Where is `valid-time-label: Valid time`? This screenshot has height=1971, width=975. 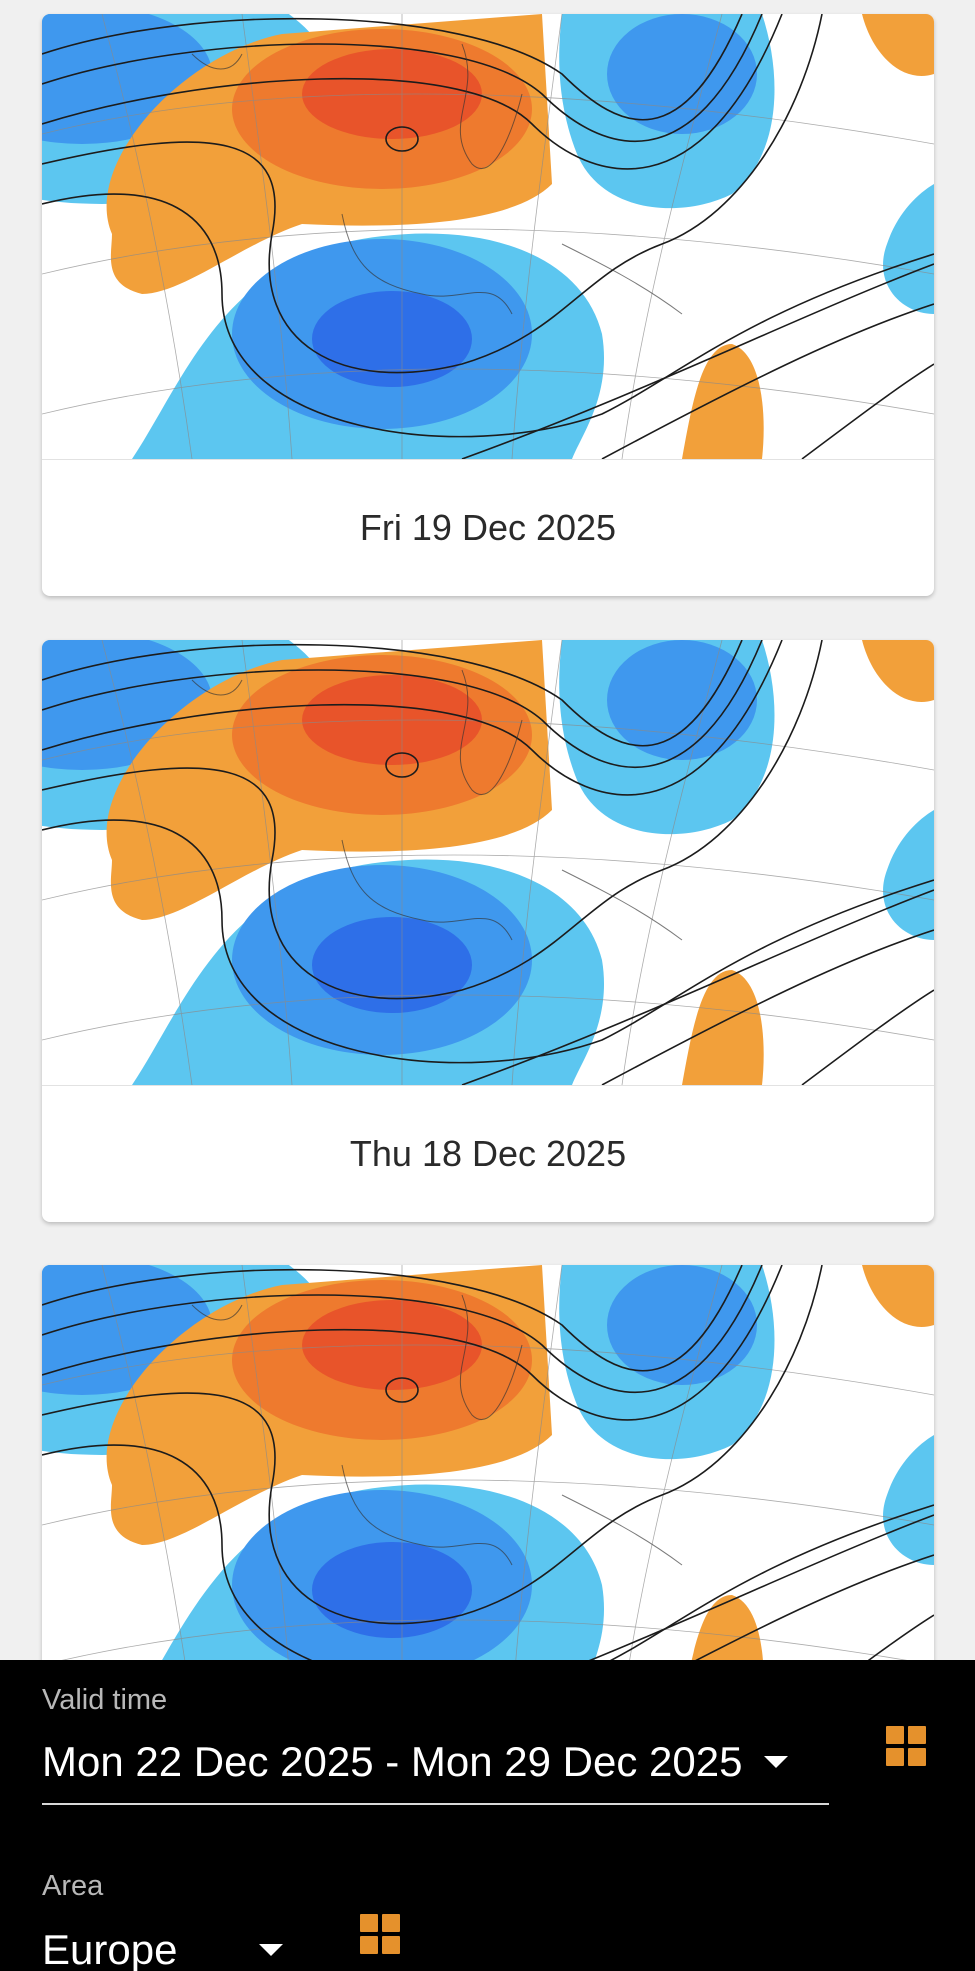
valid-time-label: Valid time is located at coordinates (105, 1700).